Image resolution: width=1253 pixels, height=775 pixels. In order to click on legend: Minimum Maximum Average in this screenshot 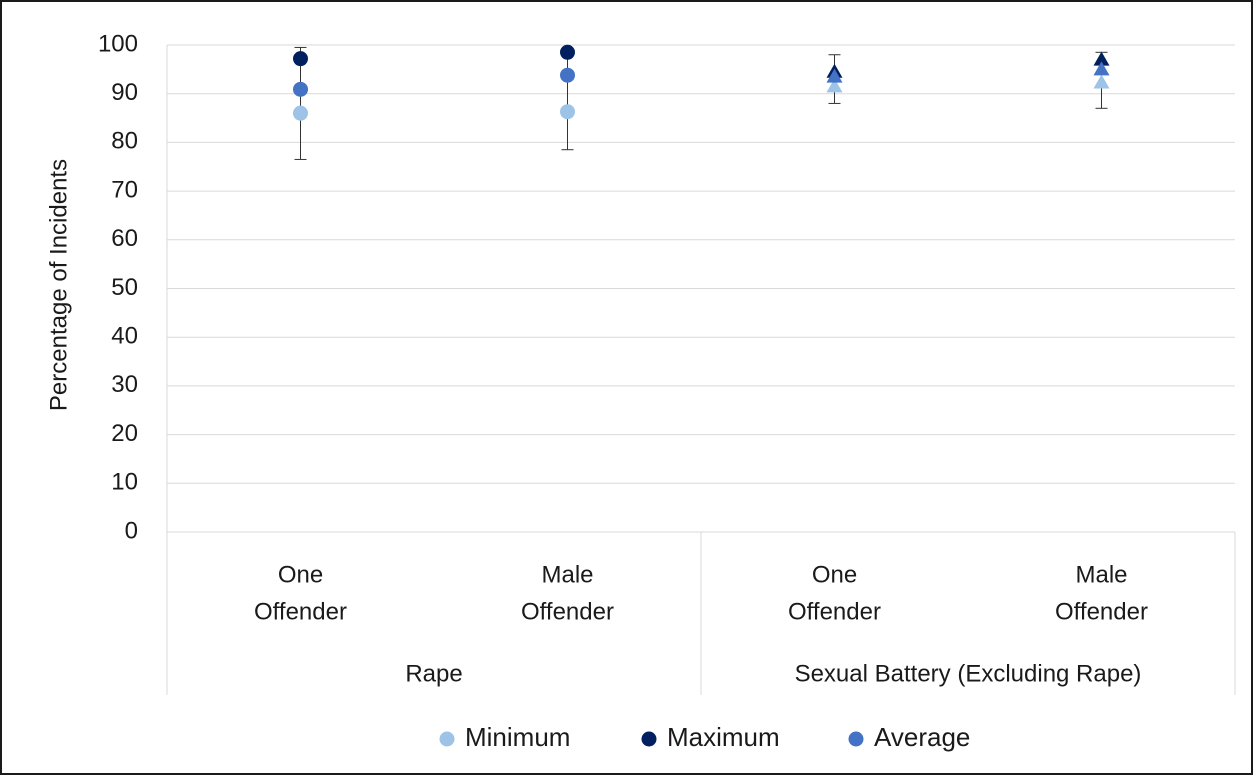, I will do `click(704, 737)`.